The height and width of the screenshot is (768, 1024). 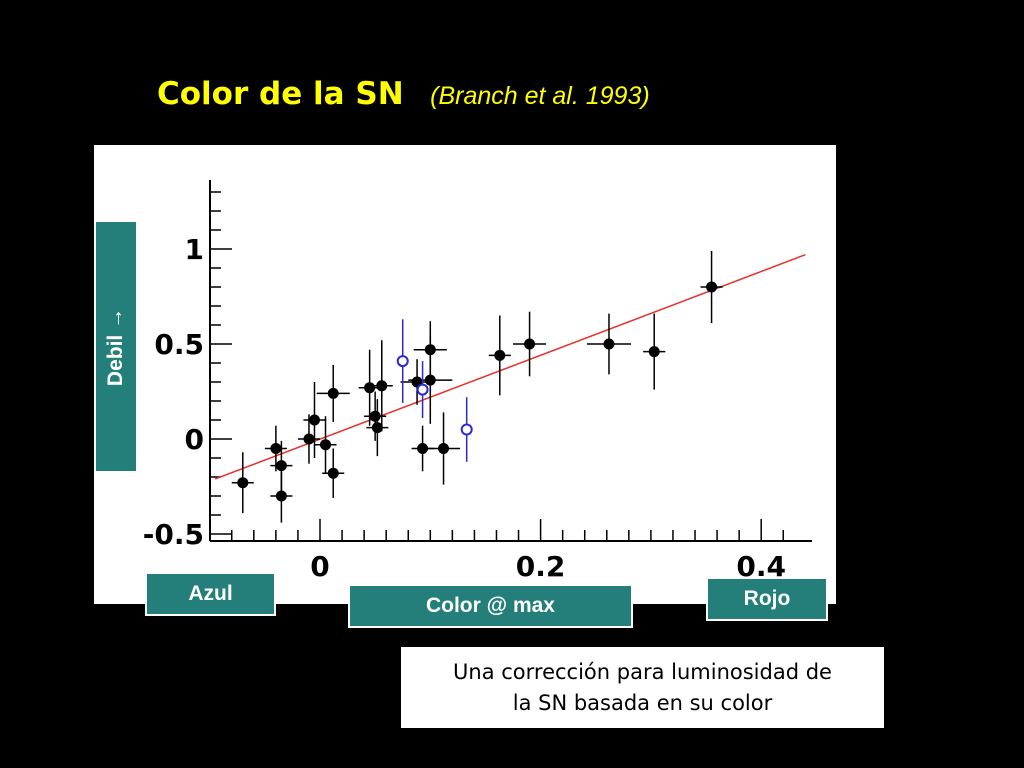 I want to click on x-left-label-box: Azul, so click(x=210, y=594).